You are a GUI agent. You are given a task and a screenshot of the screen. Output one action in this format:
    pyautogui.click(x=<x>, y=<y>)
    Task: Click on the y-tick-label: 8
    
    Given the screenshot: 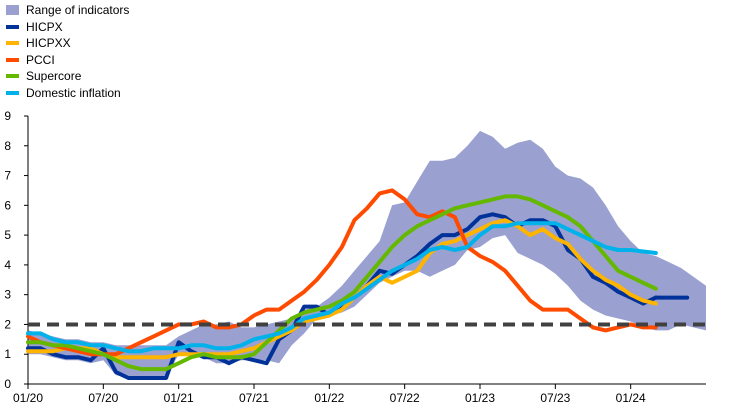 What is the action you would take?
    pyautogui.click(x=7, y=146)
    